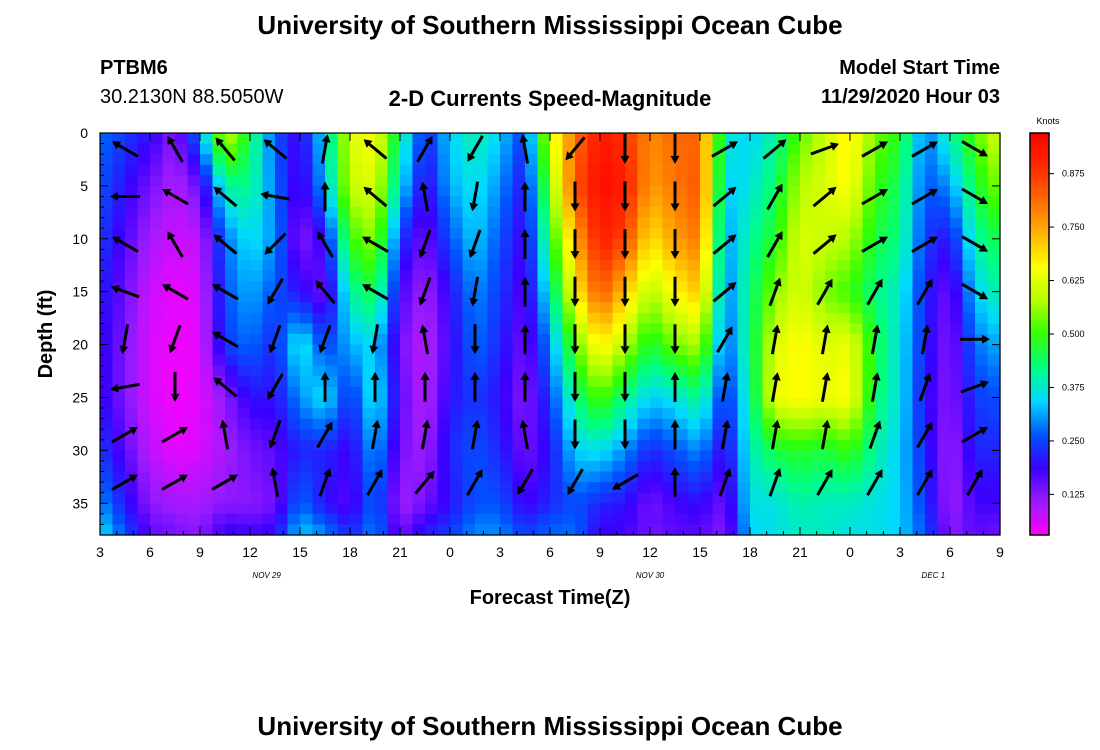  Describe the element at coordinates (1073, 281) in the screenshot. I see `colorbar-tick-label: 0.625` at that location.